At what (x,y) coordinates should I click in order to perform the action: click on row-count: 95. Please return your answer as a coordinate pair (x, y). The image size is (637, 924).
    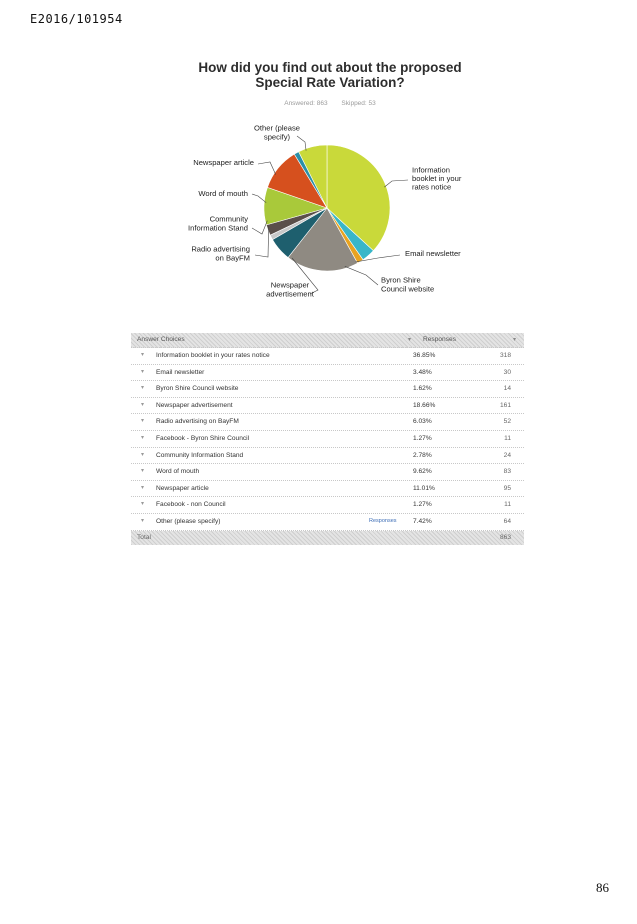
    Looking at the image, I should click on (507, 488).